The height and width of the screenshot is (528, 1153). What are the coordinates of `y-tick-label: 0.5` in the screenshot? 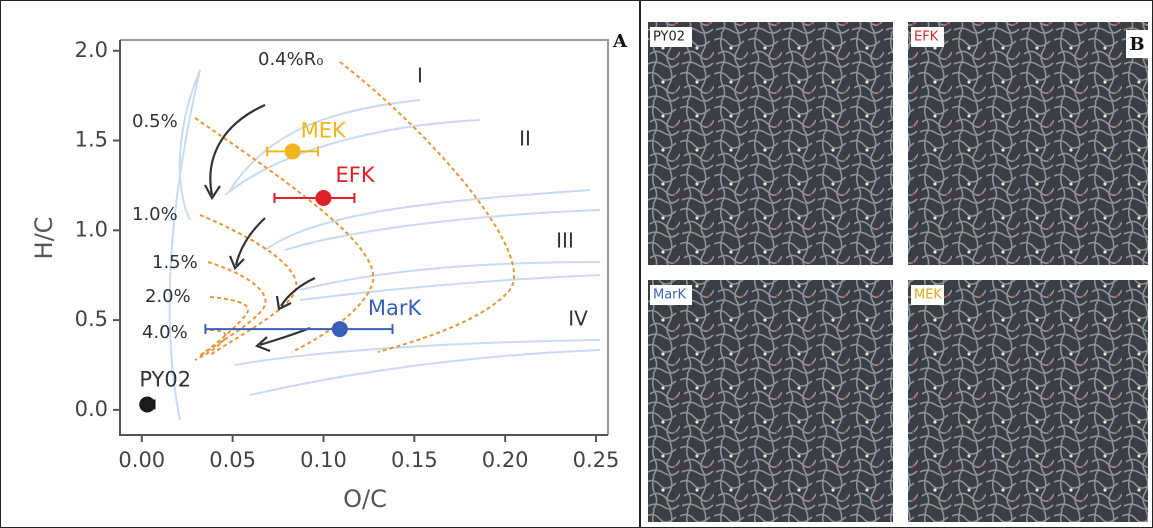 It's located at (91, 319).